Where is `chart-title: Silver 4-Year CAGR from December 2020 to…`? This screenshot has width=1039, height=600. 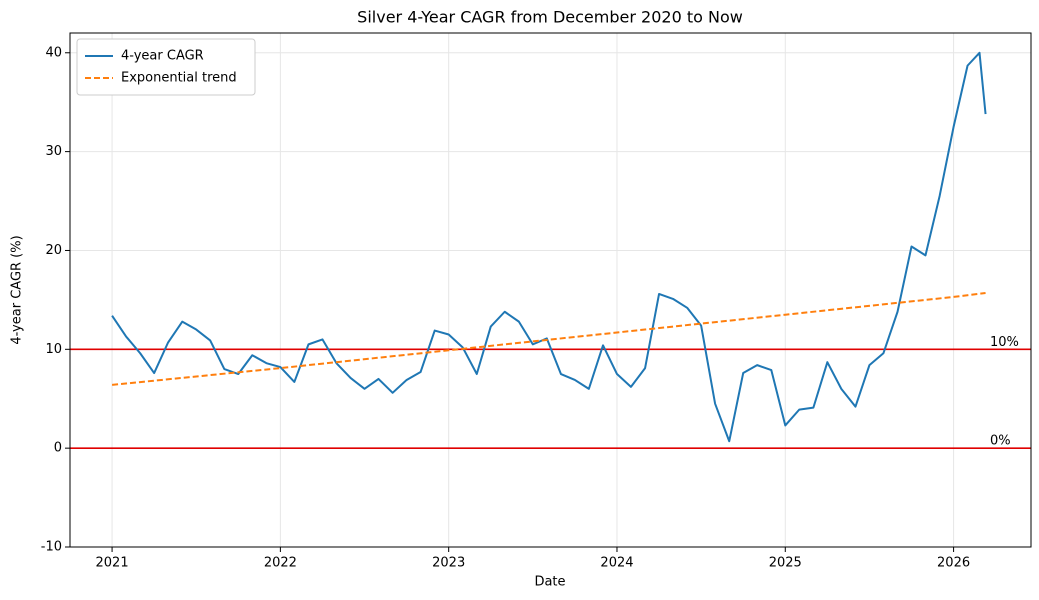 chart-title: Silver 4-Year CAGR from December 2020 to… is located at coordinates (550, 17).